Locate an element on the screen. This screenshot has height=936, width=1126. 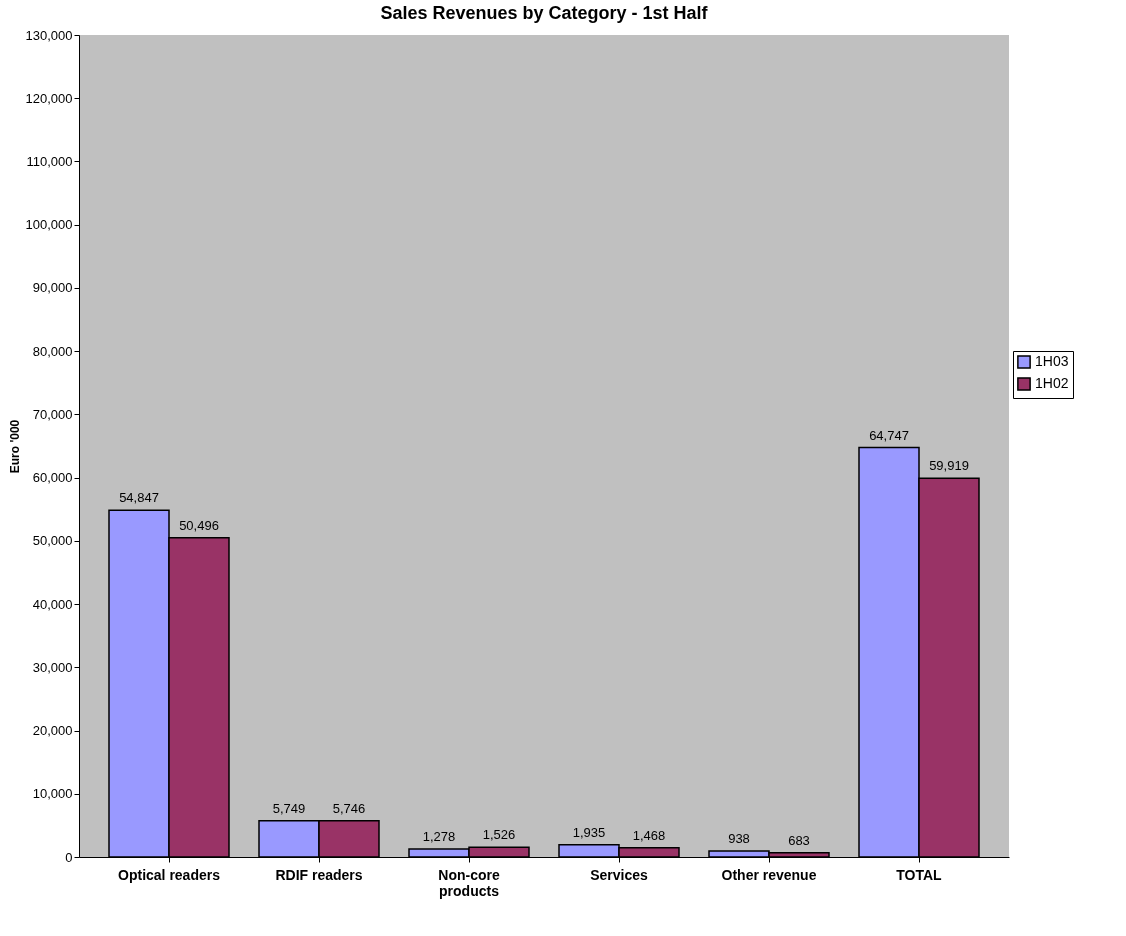
x-tick-label: Optical readers is located at coordinates (169, 874).